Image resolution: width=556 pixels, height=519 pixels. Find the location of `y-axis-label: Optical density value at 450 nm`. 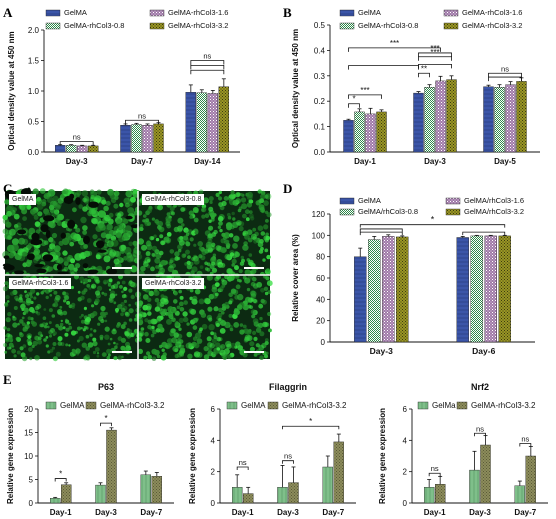

y-axis-label: Optical density value at 450 nm is located at coordinates (11, 90).